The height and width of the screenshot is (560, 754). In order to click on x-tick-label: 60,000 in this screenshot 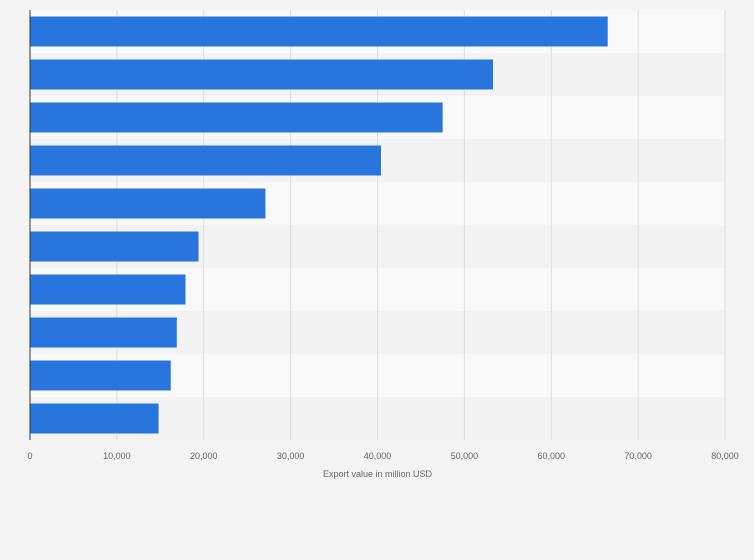, I will do `click(551, 456)`.